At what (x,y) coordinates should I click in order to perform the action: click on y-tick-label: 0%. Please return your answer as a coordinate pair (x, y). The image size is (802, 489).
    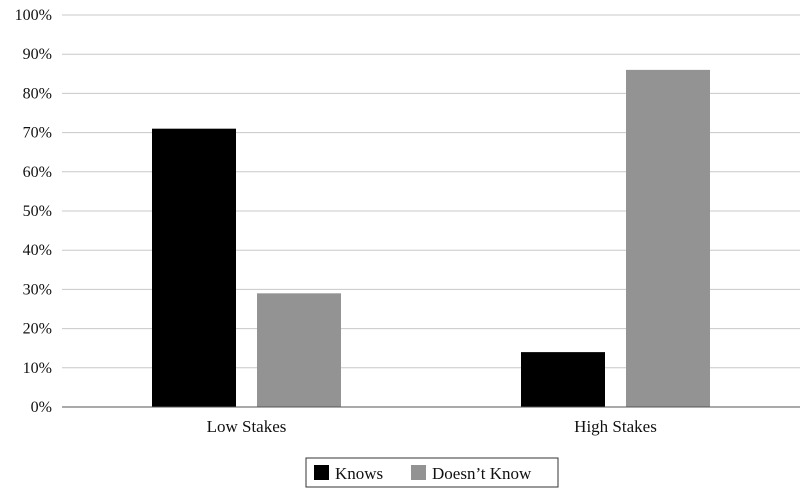
    Looking at the image, I should click on (41, 407).